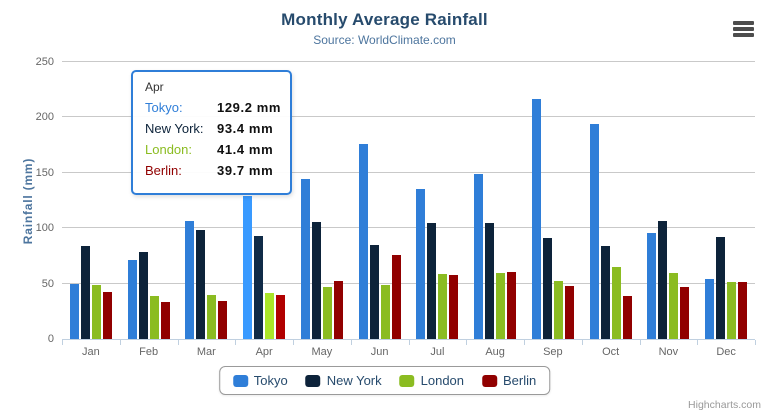 The height and width of the screenshot is (416, 769). I want to click on bar-group-aug, so click(495, 200).